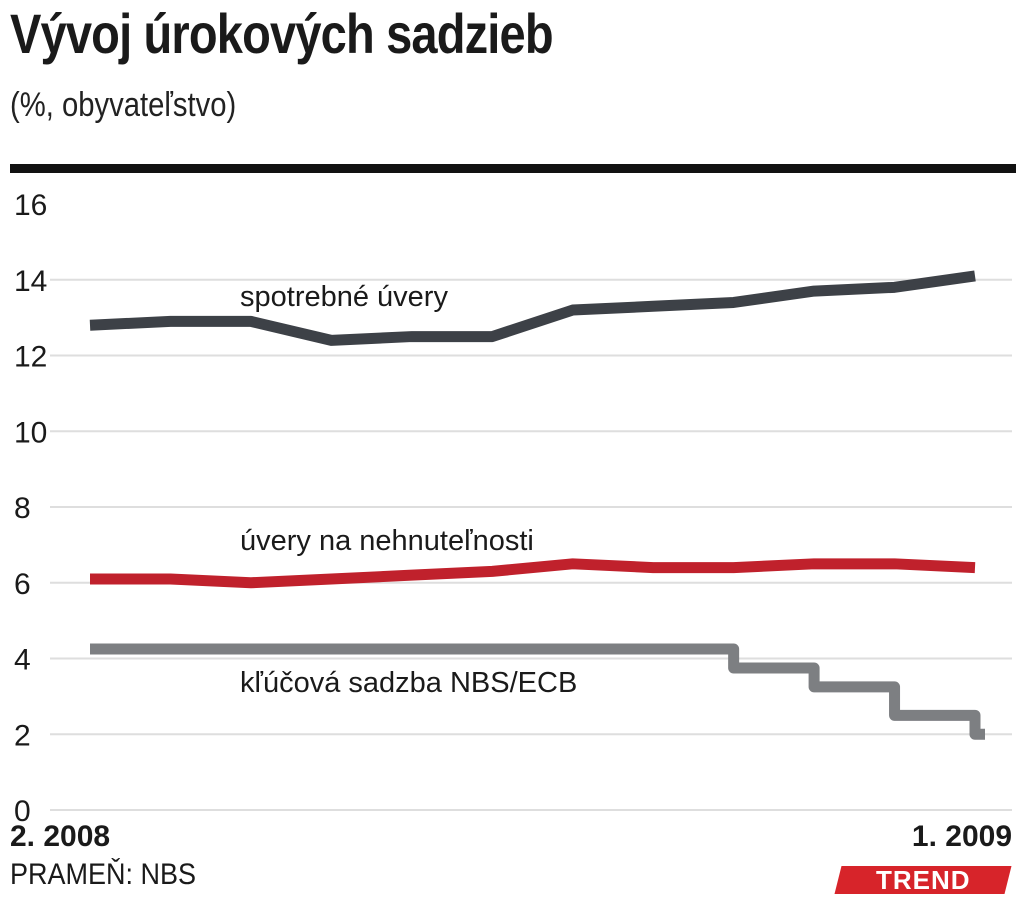 Image resolution: width=1024 pixels, height=903 pixels. Describe the element at coordinates (282, 33) in the screenshot. I see `chart-title: Vývoj úrokových sadzieb` at that location.